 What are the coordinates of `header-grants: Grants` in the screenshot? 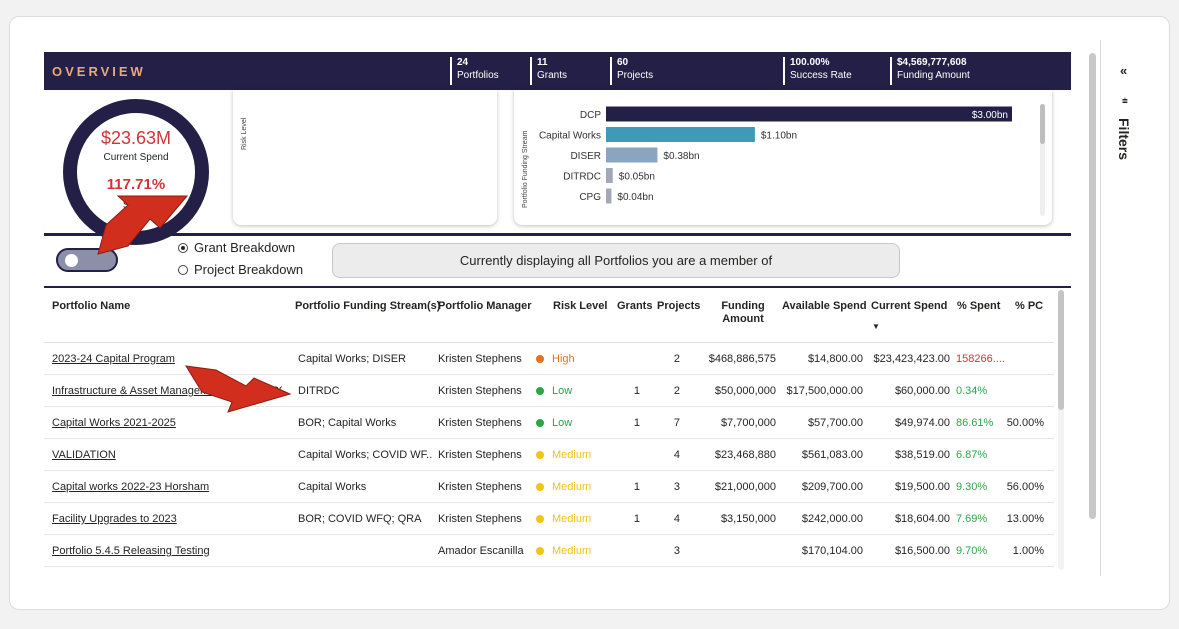 It's located at (635, 306).